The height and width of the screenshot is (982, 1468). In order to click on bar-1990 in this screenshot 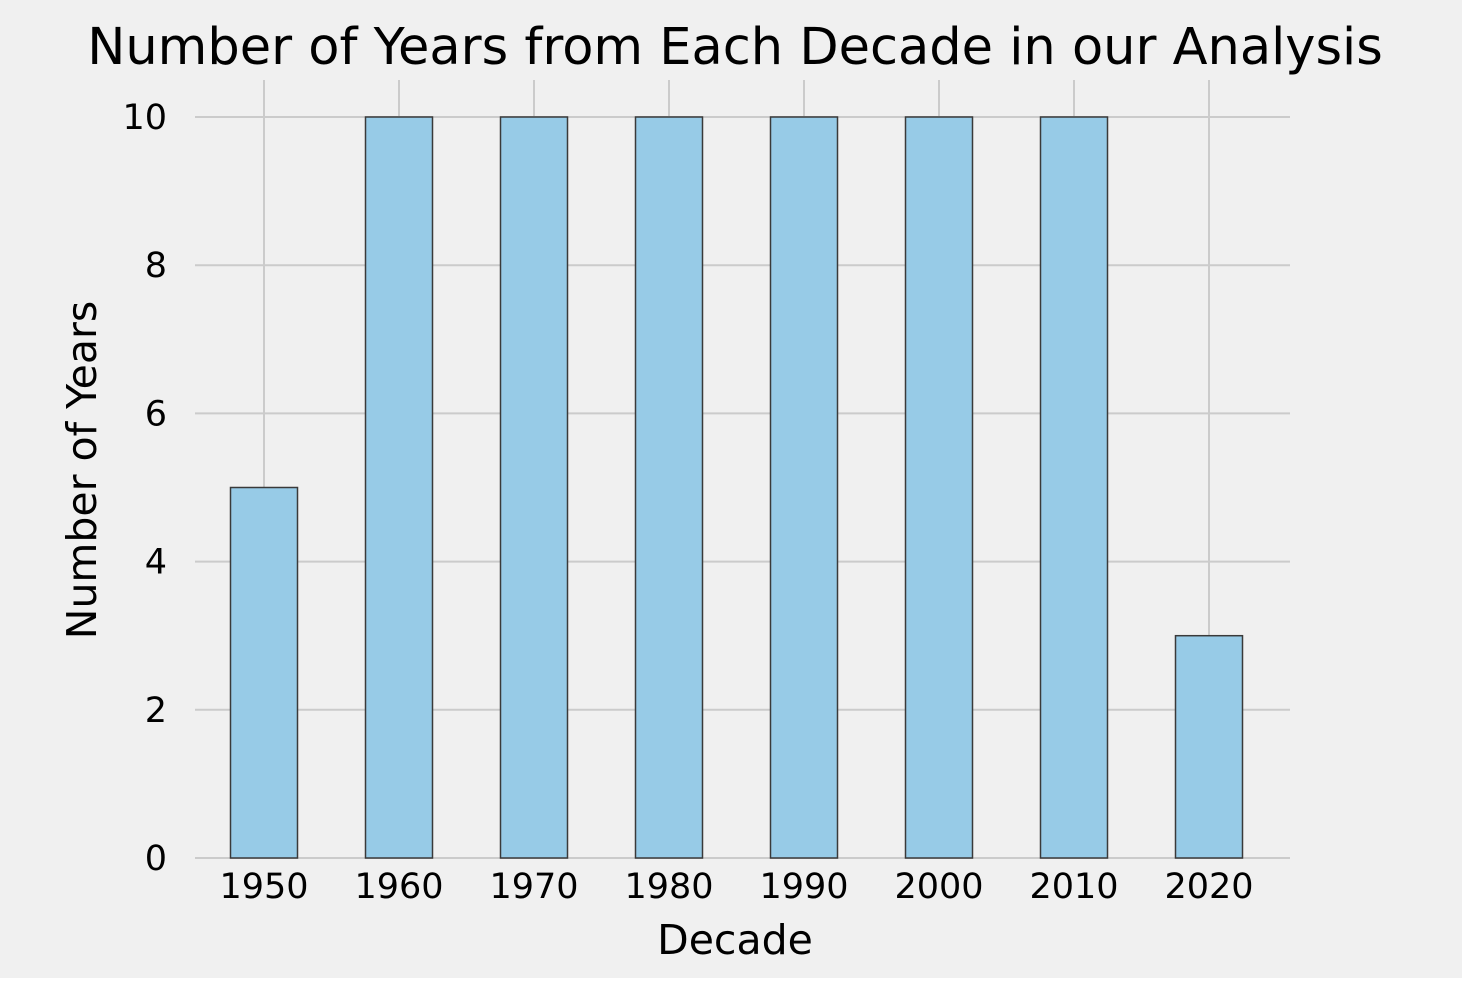, I will do `click(804, 487)`.